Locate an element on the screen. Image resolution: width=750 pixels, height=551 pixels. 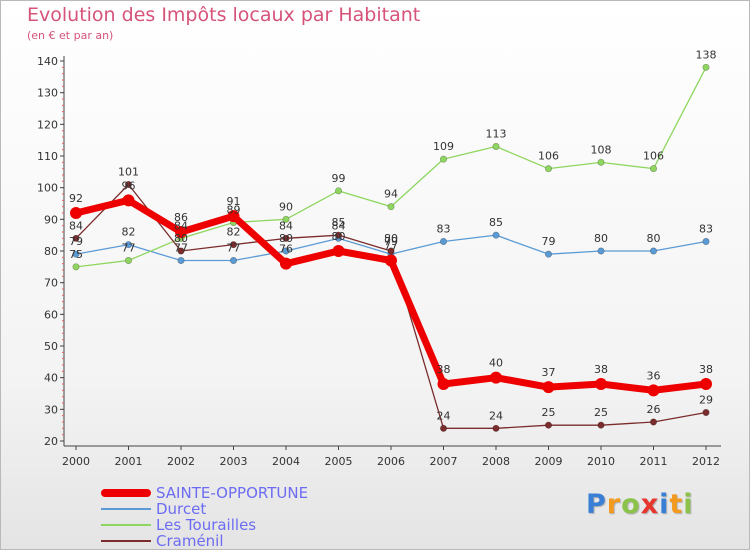
data-label-les-tourailles: 138 is located at coordinates (706, 54).